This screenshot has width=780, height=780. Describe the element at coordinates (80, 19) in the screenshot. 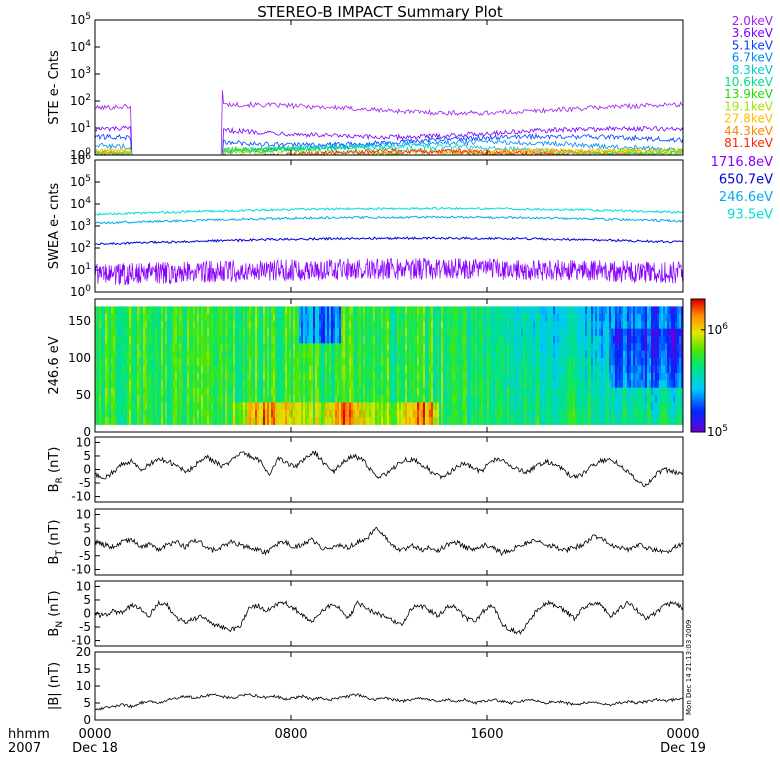

I see `y-tick-label: 105` at that location.